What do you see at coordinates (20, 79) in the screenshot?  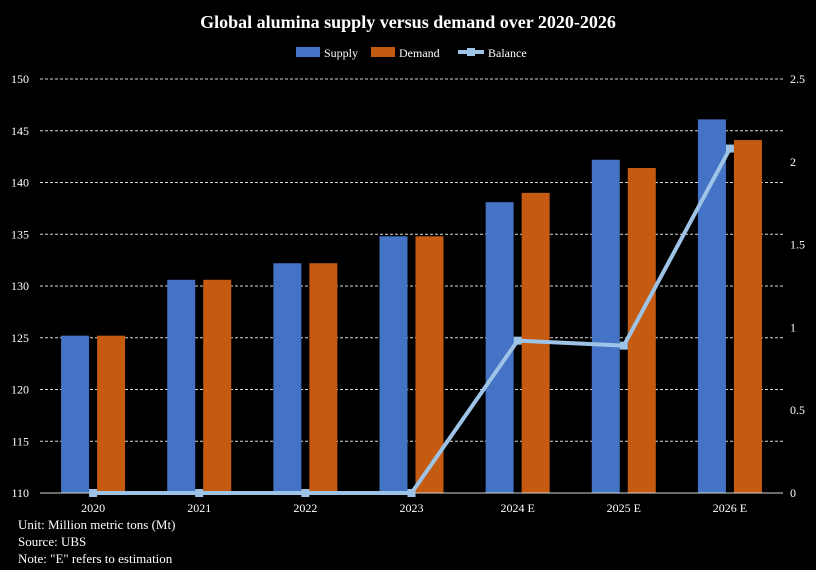 I see `y-left-tick-label: 150` at bounding box center [20, 79].